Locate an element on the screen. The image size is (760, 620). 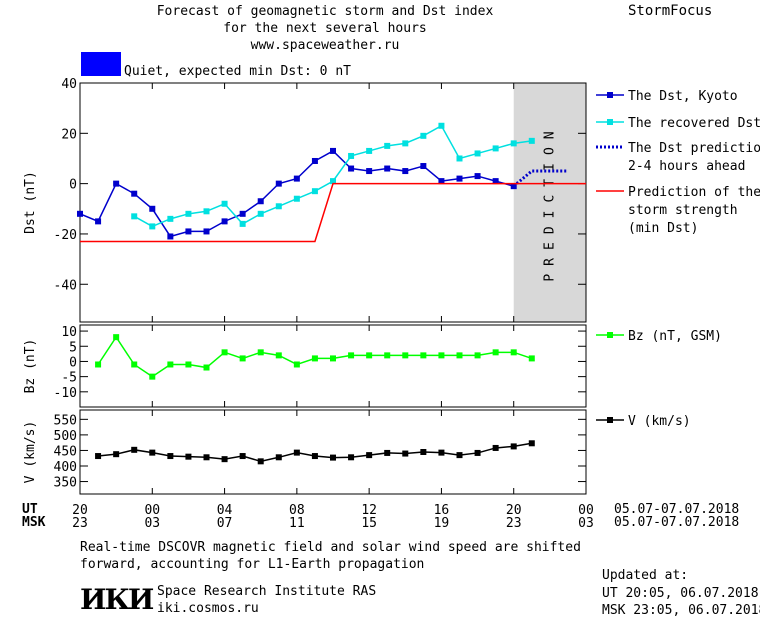
legend-label: storm strength is located at coordinates (683, 210).